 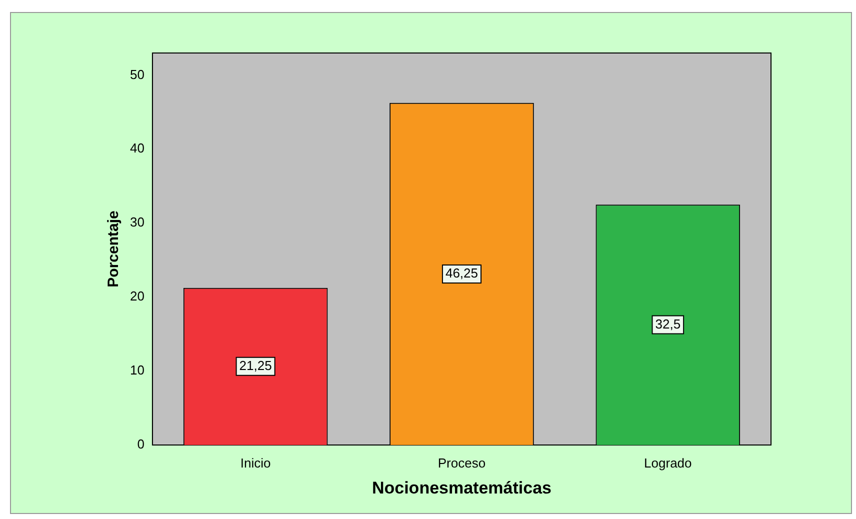 What do you see at coordinates (137, 148) in the screenshot?
I see `y-tick-label: 40` at bounding box center [137, 148].